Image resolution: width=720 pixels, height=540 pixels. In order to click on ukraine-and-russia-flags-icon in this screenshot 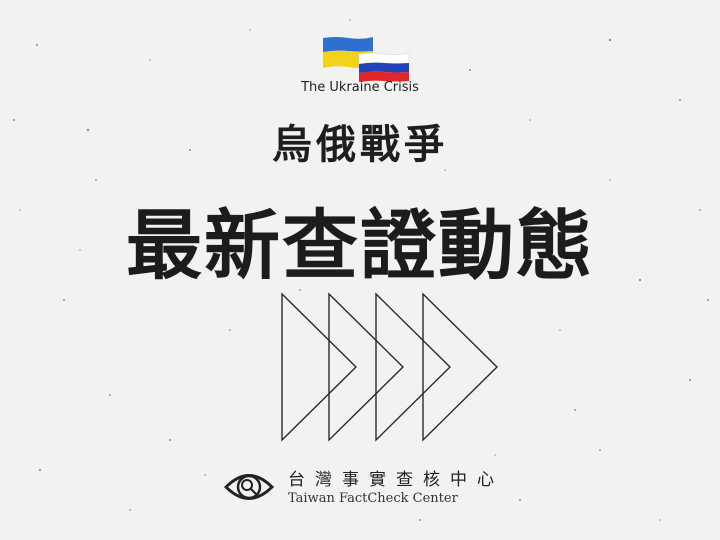, I will do `click(366, 59)`.